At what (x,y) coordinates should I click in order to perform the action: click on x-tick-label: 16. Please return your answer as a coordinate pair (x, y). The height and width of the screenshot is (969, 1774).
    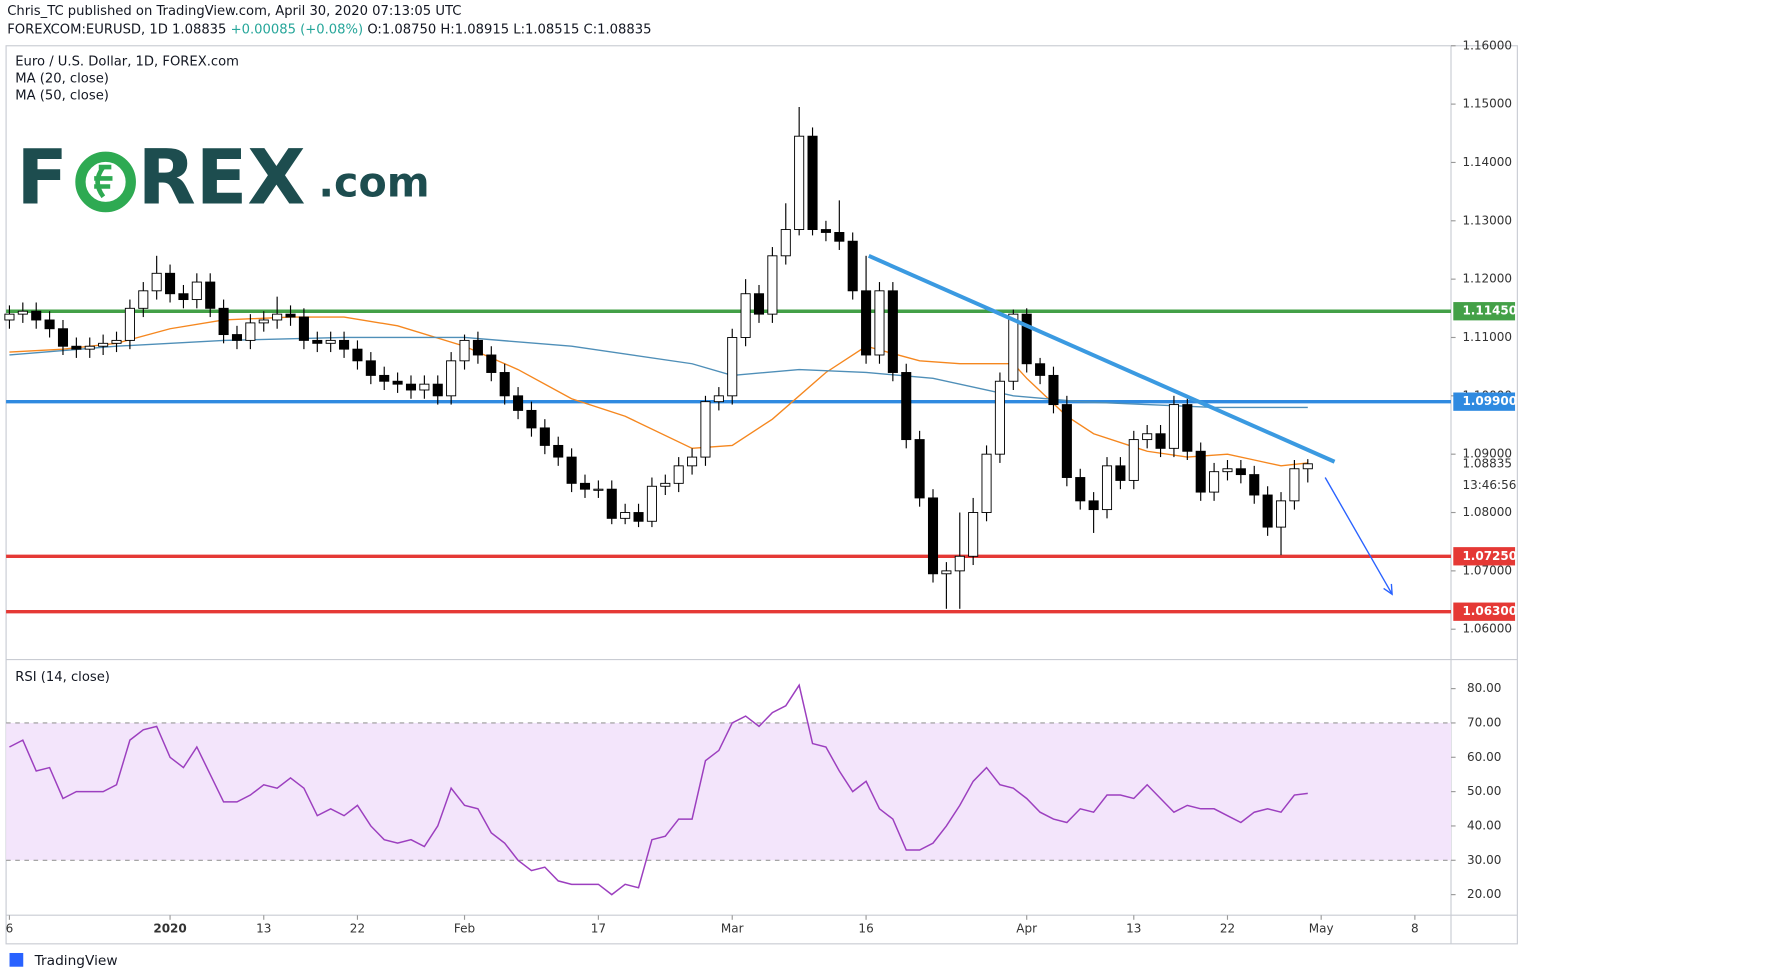
    Looking at the image, I should click on (865, 928).